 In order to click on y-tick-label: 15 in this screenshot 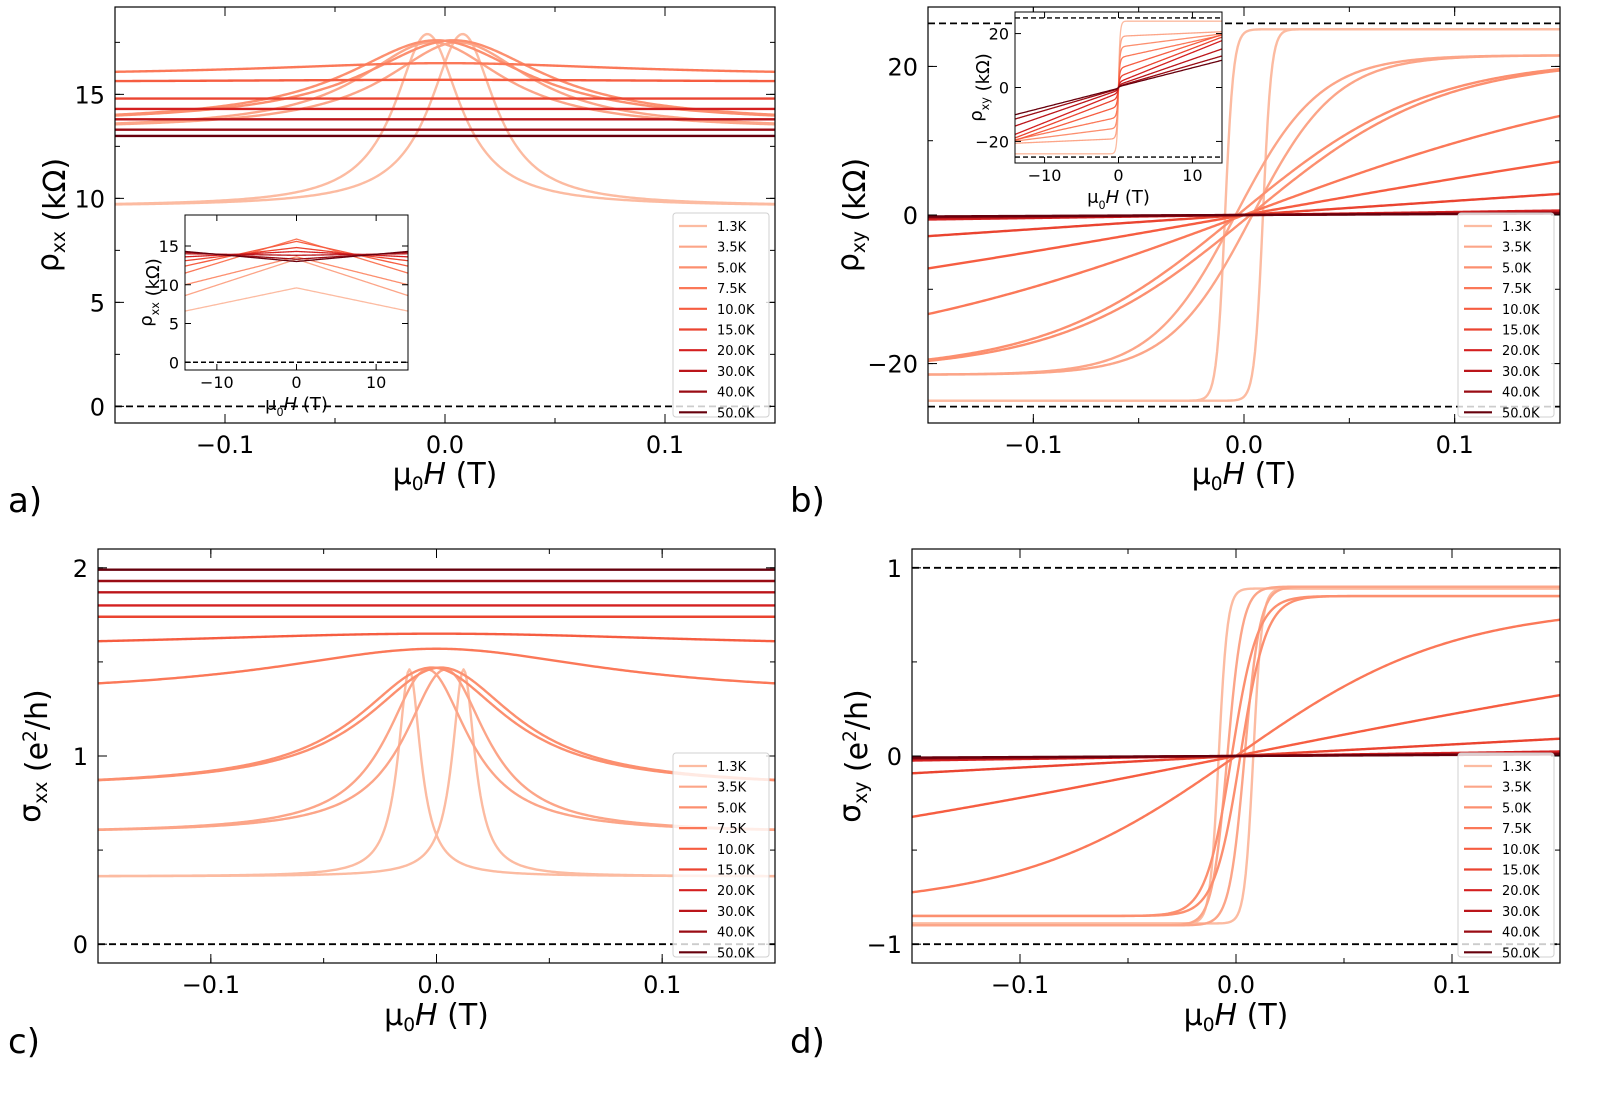, I will do `click(89, 95)`.